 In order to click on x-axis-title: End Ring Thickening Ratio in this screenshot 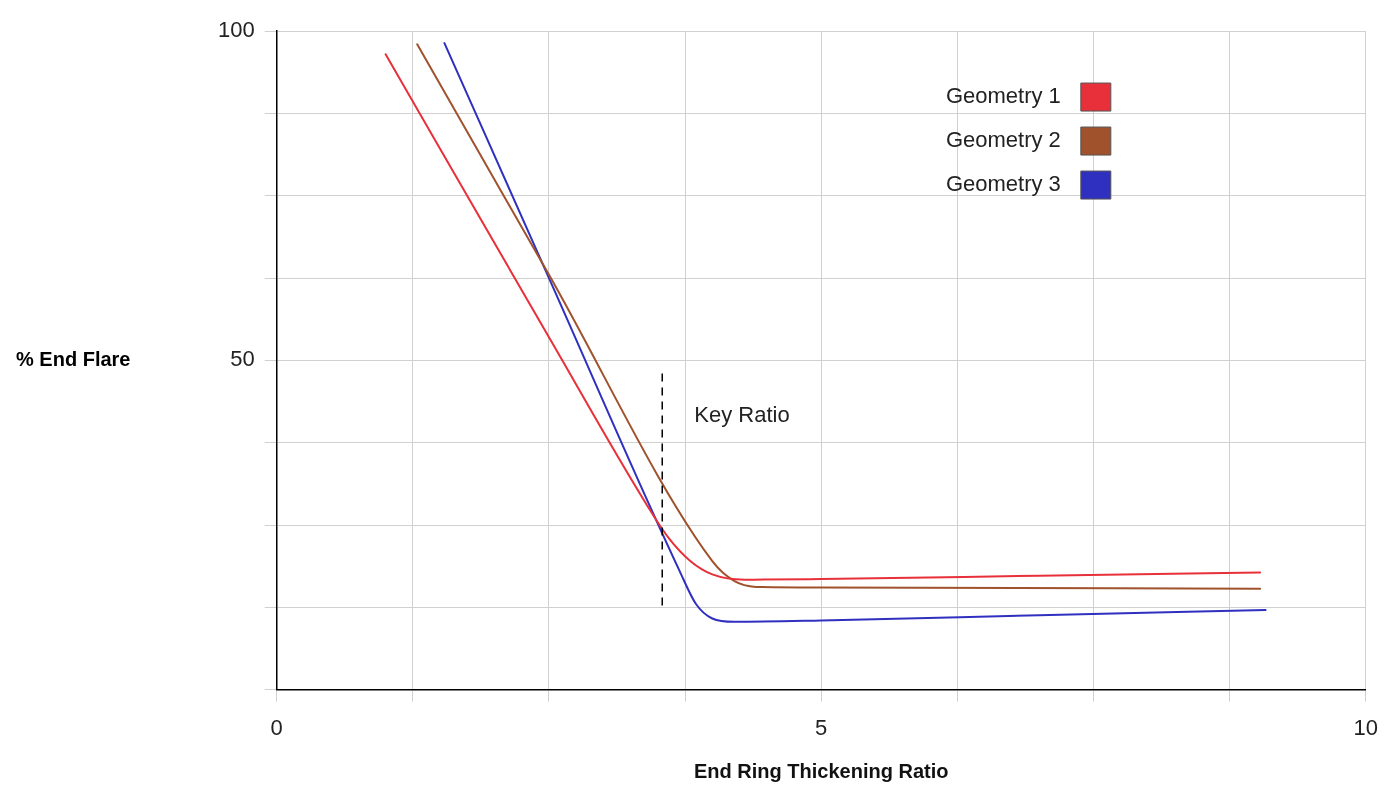, I will do `click(821, 770)`.